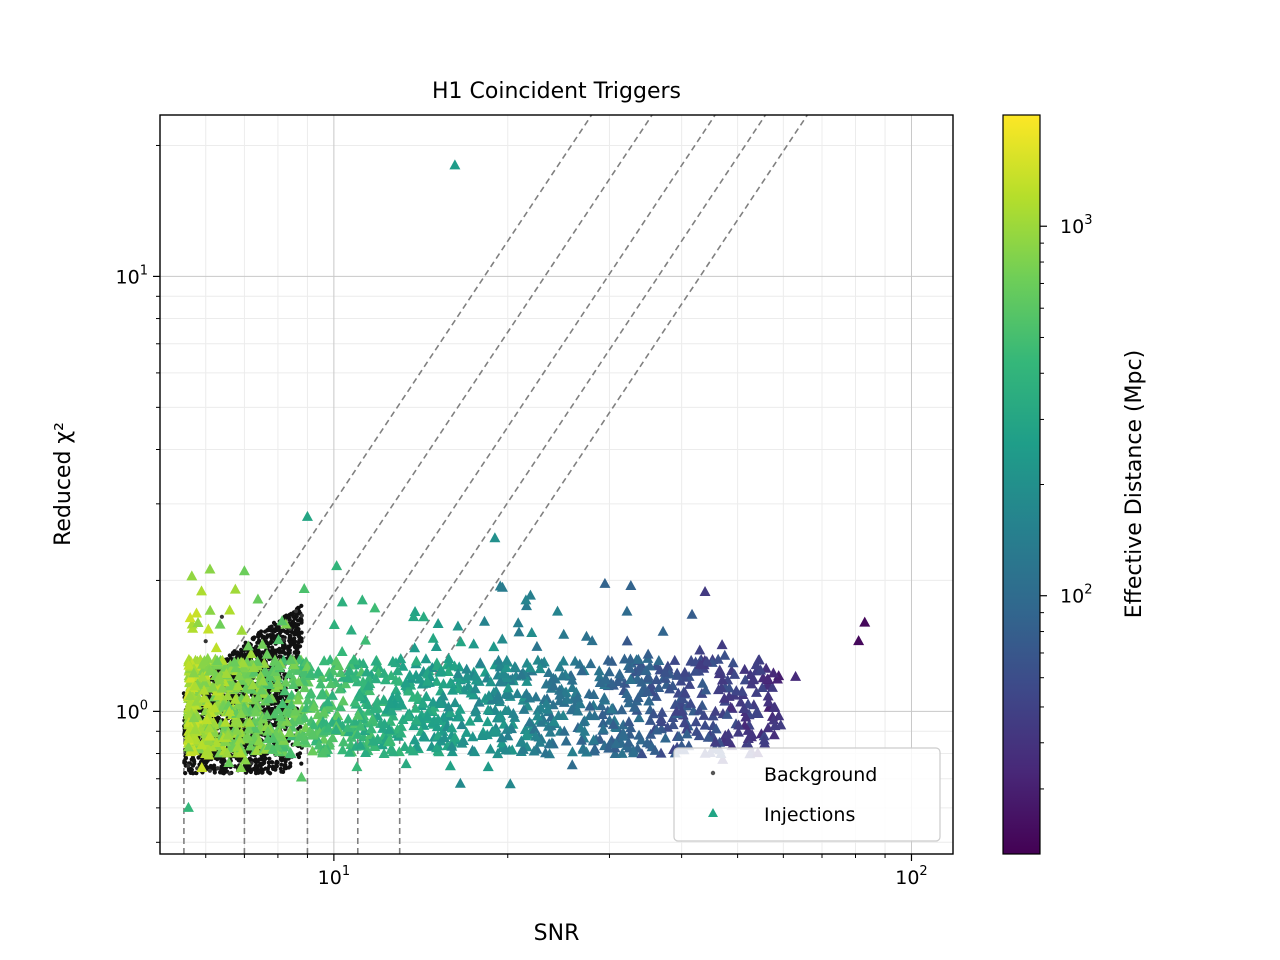 The height and width of the screenshot is (960, 1280). I want to click on legend: Background Injections, so click(807, 794).